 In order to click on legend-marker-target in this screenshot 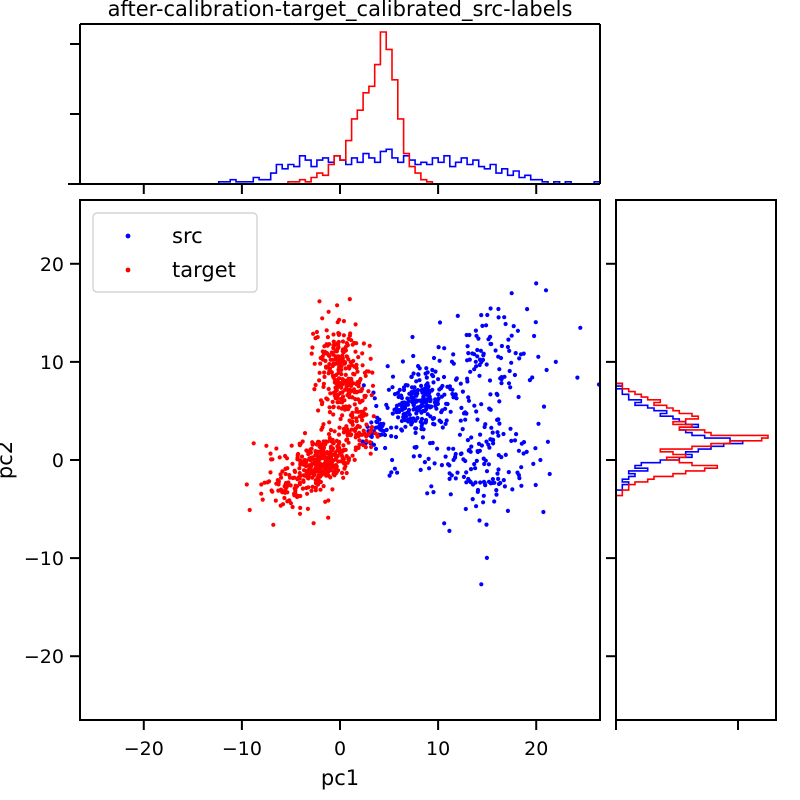, I will do `click(128, 270)`.